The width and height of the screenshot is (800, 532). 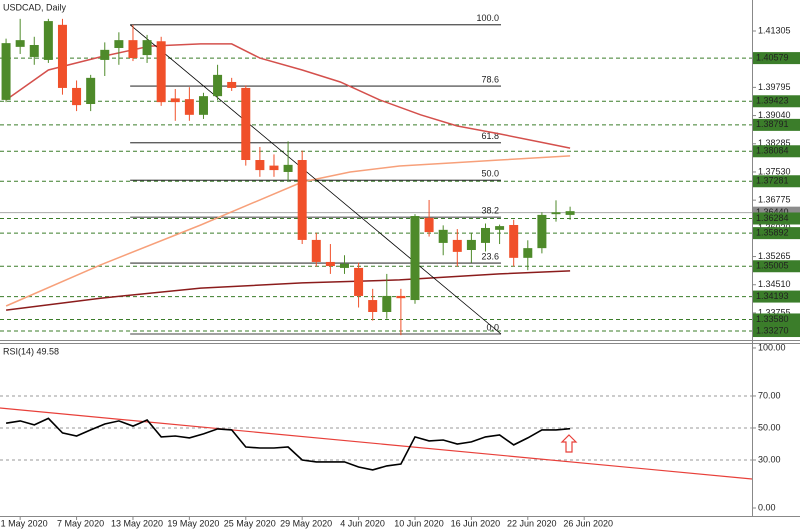 I want to click on rsi-line, so click(x=288, y=444).